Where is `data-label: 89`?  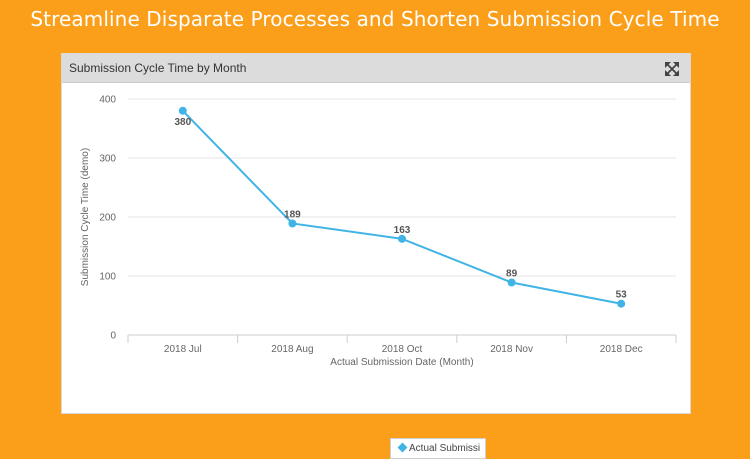 data-label: 89 is located at coordinates (512, 273).